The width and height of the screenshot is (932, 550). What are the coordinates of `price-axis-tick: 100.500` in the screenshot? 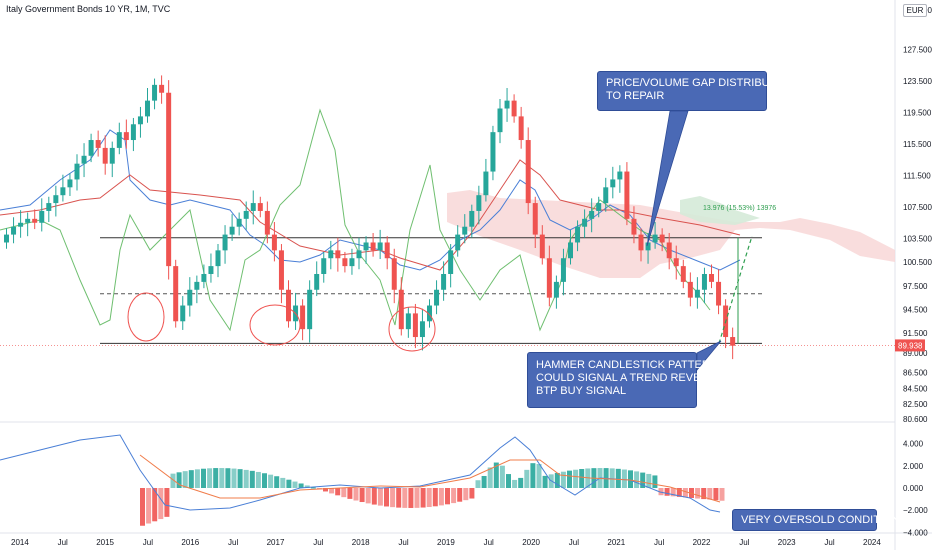 It's located at (917, 262).